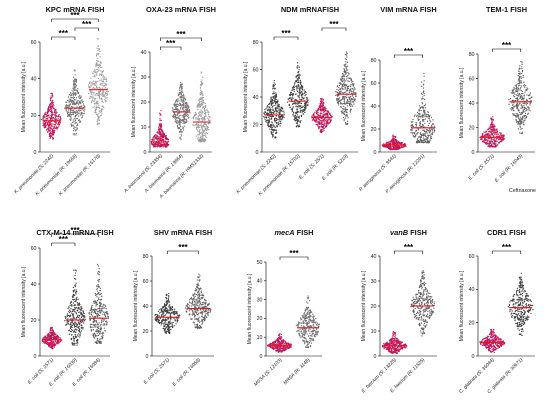 The image size is (550, 417). Describe the element at coordinates (35, 153) in the screenshot. I see `y-tick-label: 0` at that location.